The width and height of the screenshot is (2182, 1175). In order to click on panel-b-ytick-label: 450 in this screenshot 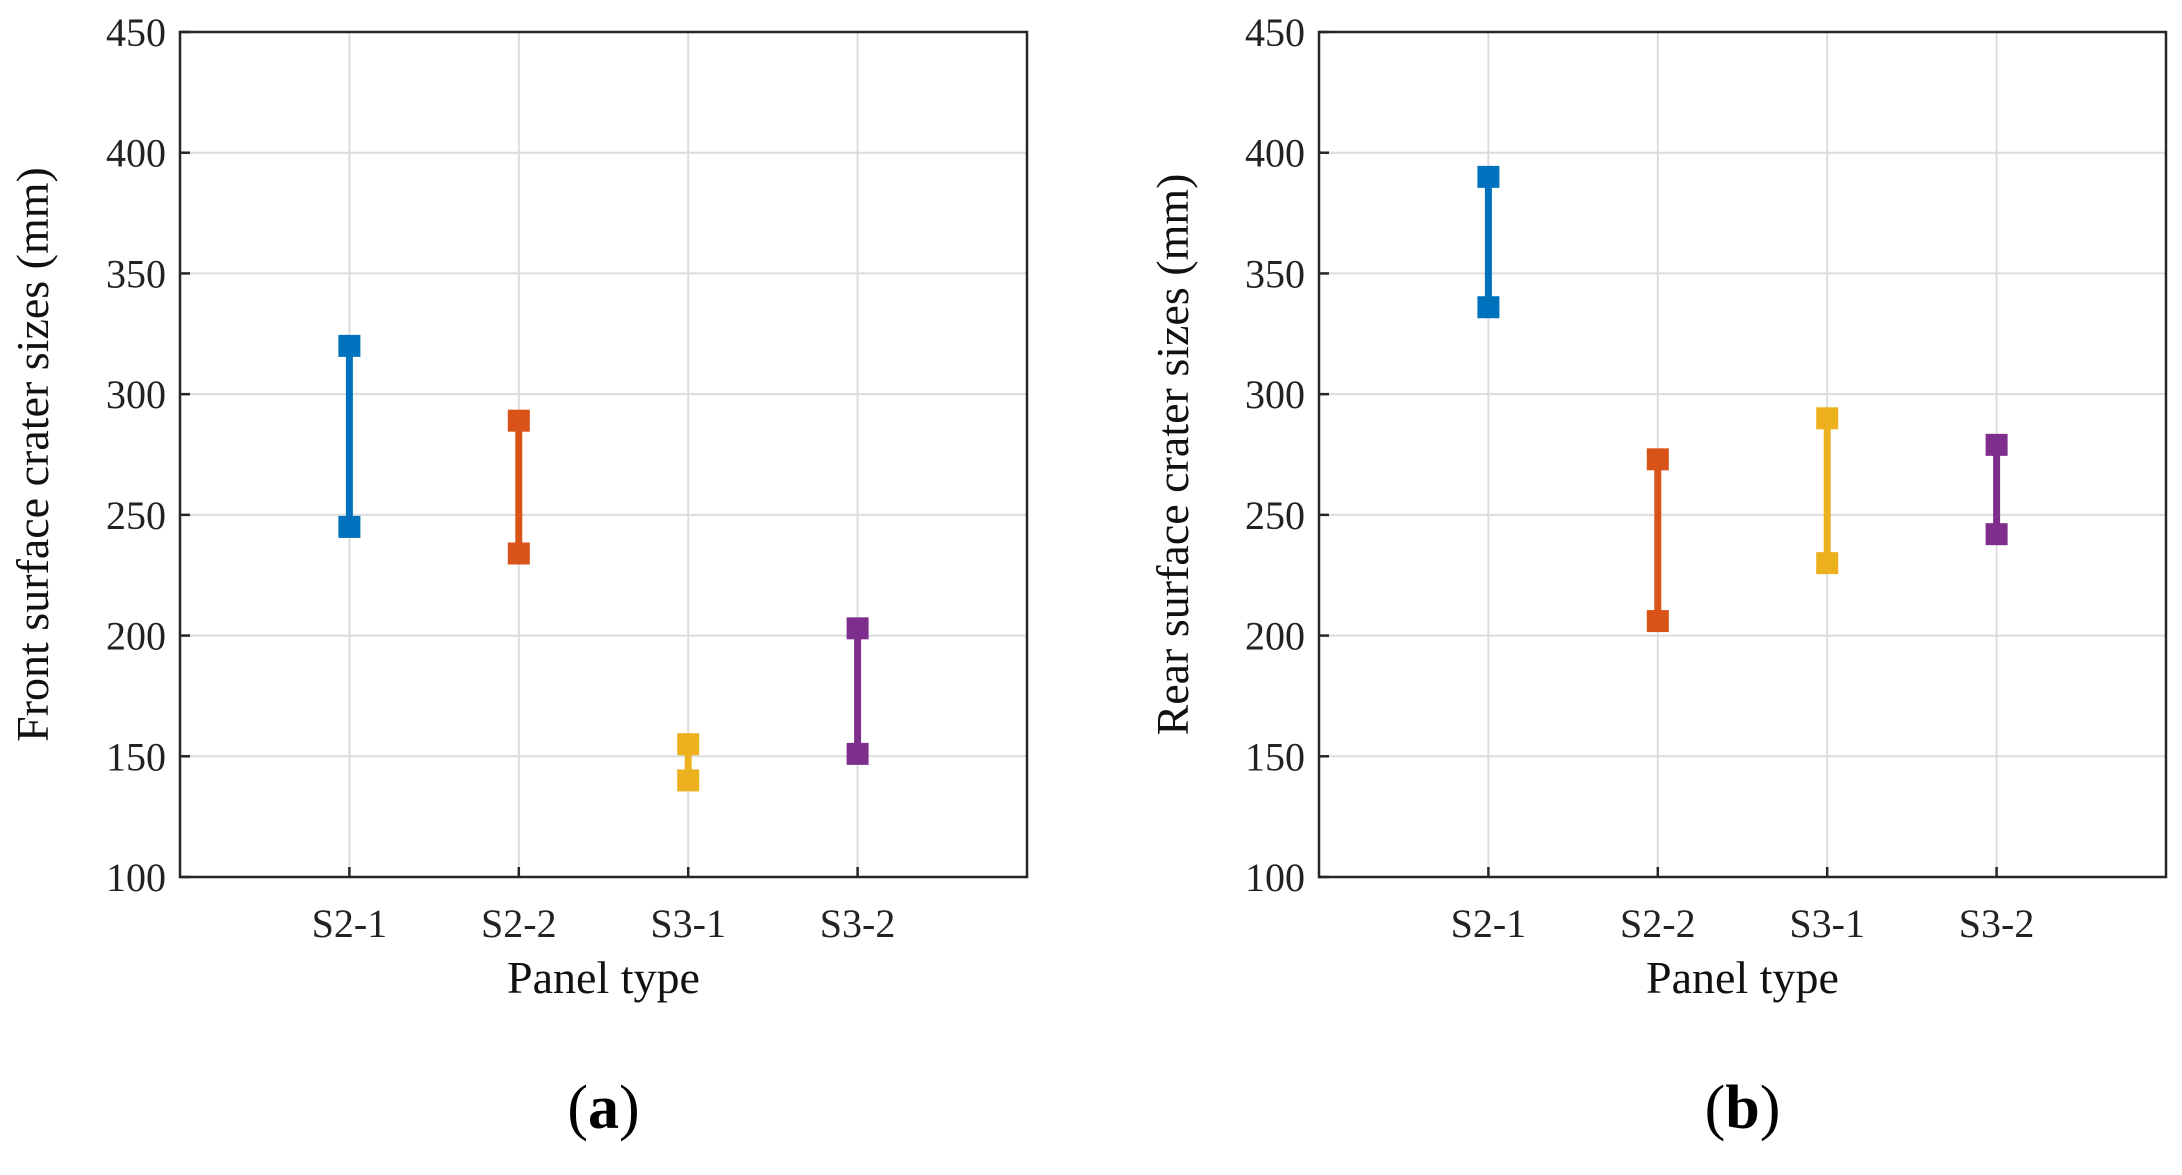, I will do `click(1275, 32)`.